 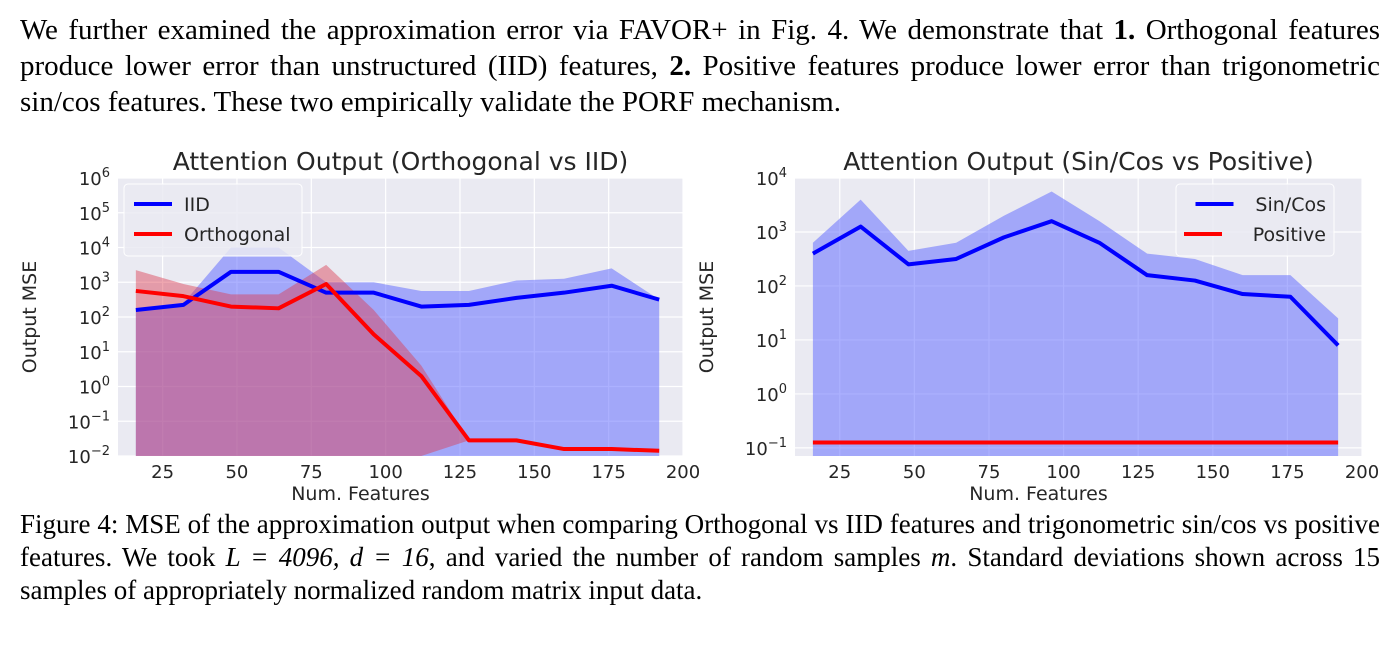 What do you see at coordinates (213, 220) in the screenshot?
I see `legend: IID Orthogonal` at bounding box center [213, 220].